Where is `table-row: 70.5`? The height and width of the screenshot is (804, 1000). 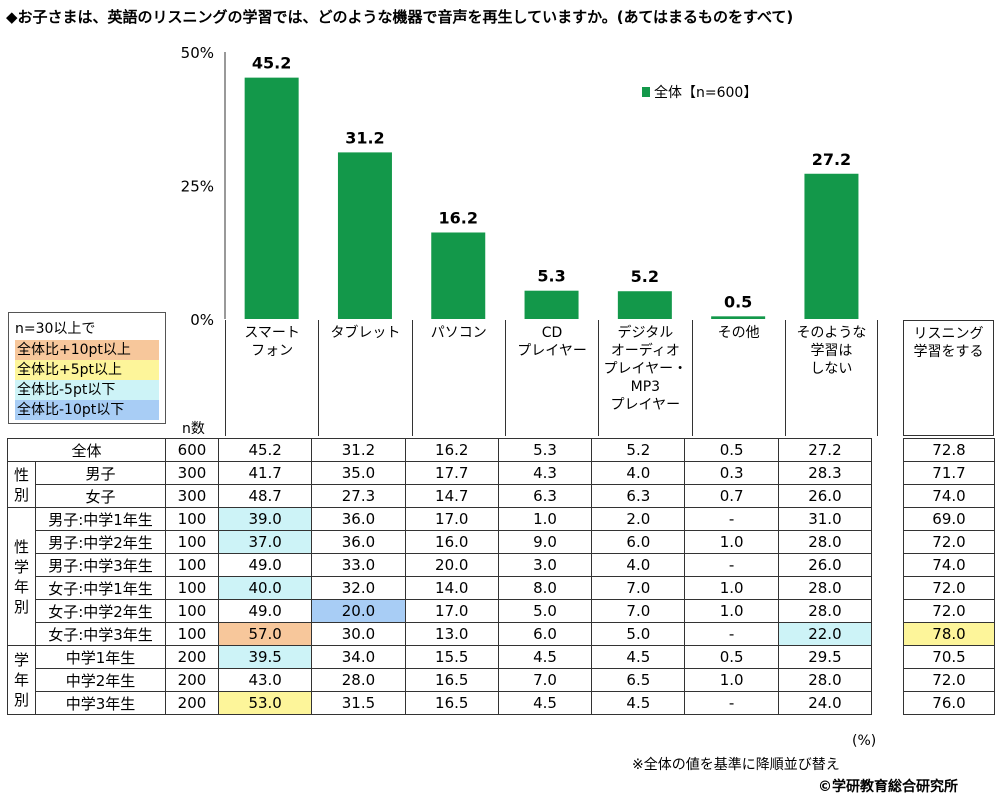 table-row: 70.5 is located at coordinates (949, 657).